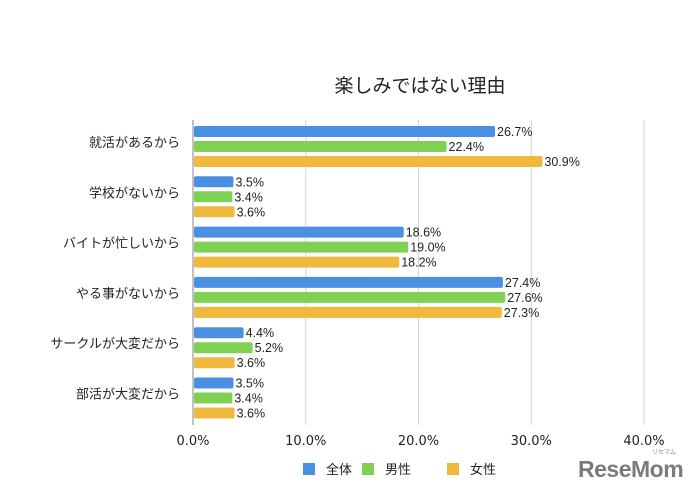  Describe the element at coordinates (514, 132) in the screenshot. I see `data-label: 26.7%` at that location.